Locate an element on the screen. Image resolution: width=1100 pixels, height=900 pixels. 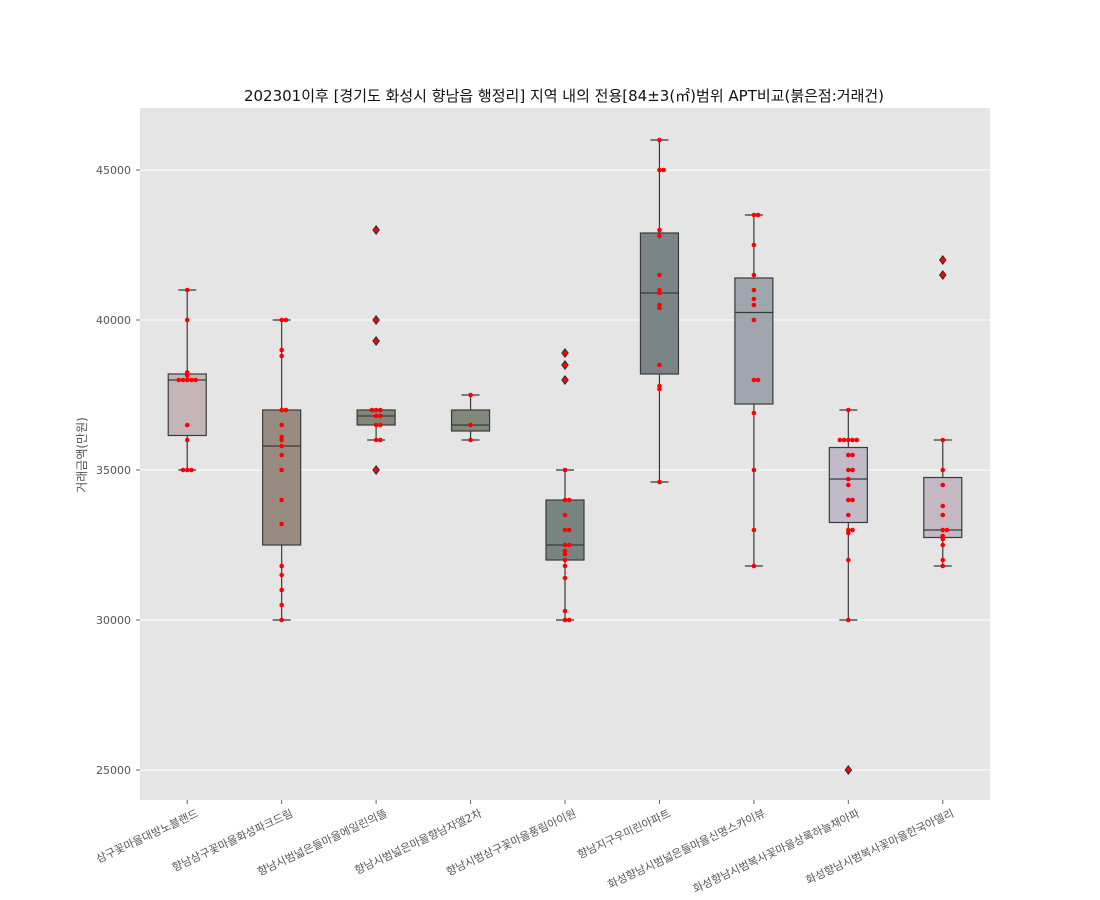
x-tick-label-7: 화성향남시범넓은들마을신명스카이뷰 is located at coordinates (686, 849).